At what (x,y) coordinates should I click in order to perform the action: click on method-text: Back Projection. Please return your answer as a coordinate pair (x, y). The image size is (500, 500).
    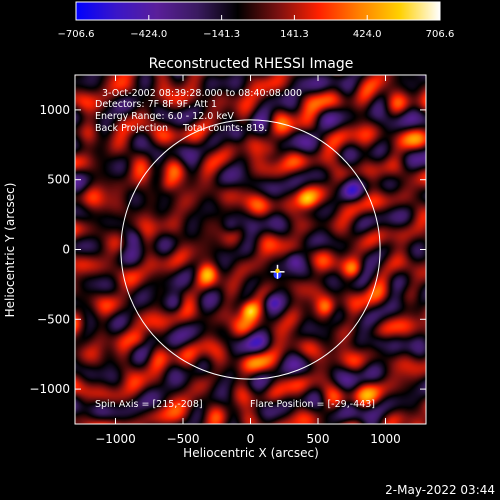
    Looking at the image, I should click on (131, 128).